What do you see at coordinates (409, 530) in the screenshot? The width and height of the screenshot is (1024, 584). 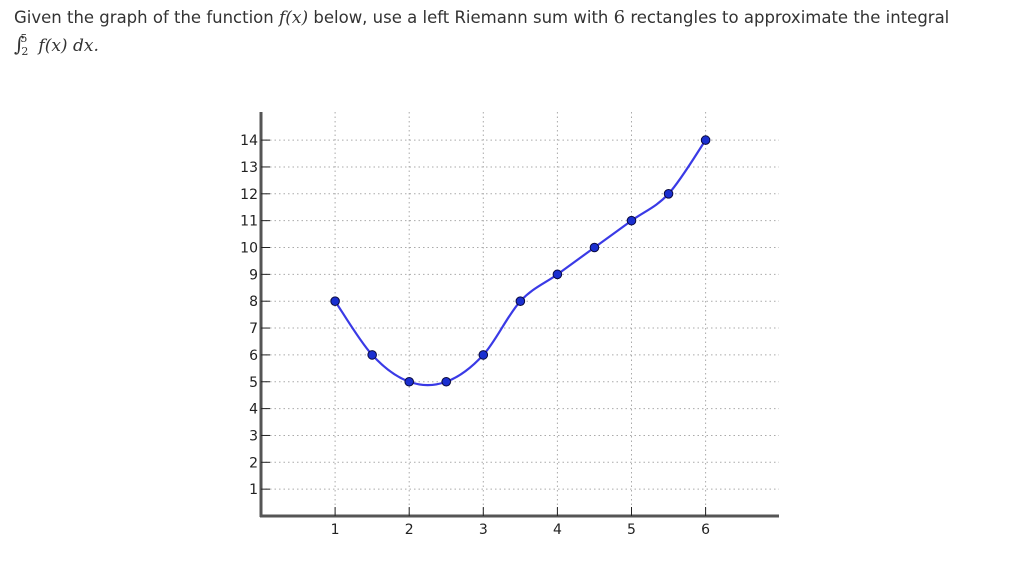 I see `x-tick-label: 2` at bounding box center [409, 530].